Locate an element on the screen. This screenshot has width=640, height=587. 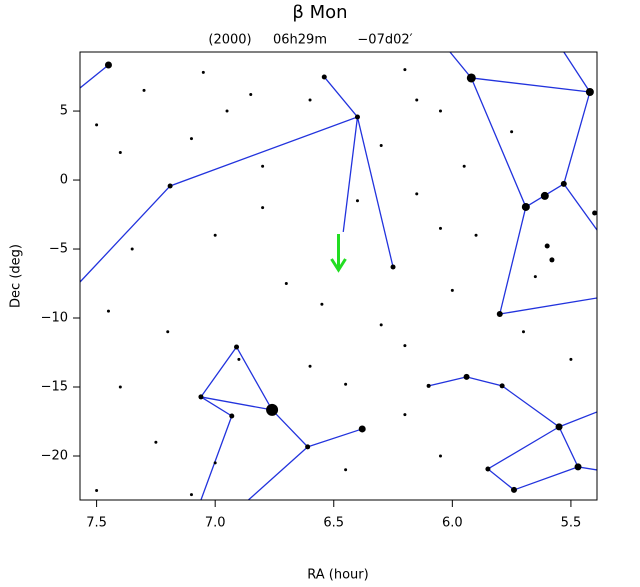
x-tick-label: 7.0 is located at coordinates (215, 523).